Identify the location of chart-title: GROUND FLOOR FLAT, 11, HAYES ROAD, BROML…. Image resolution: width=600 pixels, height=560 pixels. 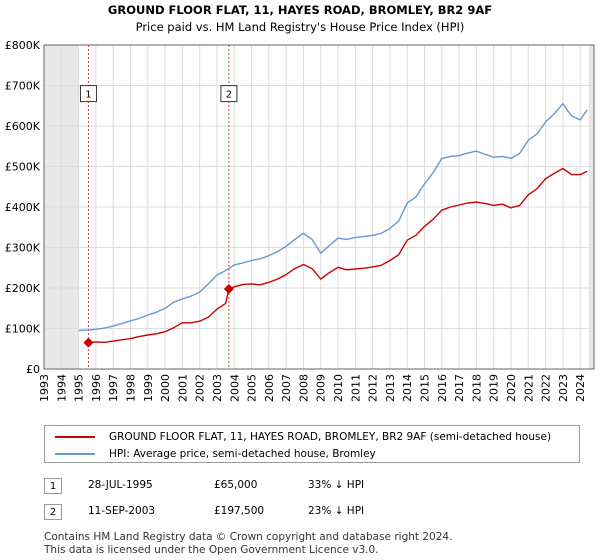
(300, 10).